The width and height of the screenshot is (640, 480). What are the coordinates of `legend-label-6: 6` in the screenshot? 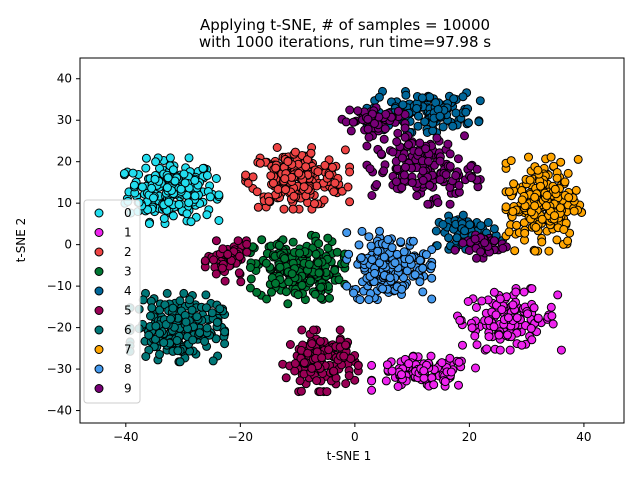 It's located at (128, 330).